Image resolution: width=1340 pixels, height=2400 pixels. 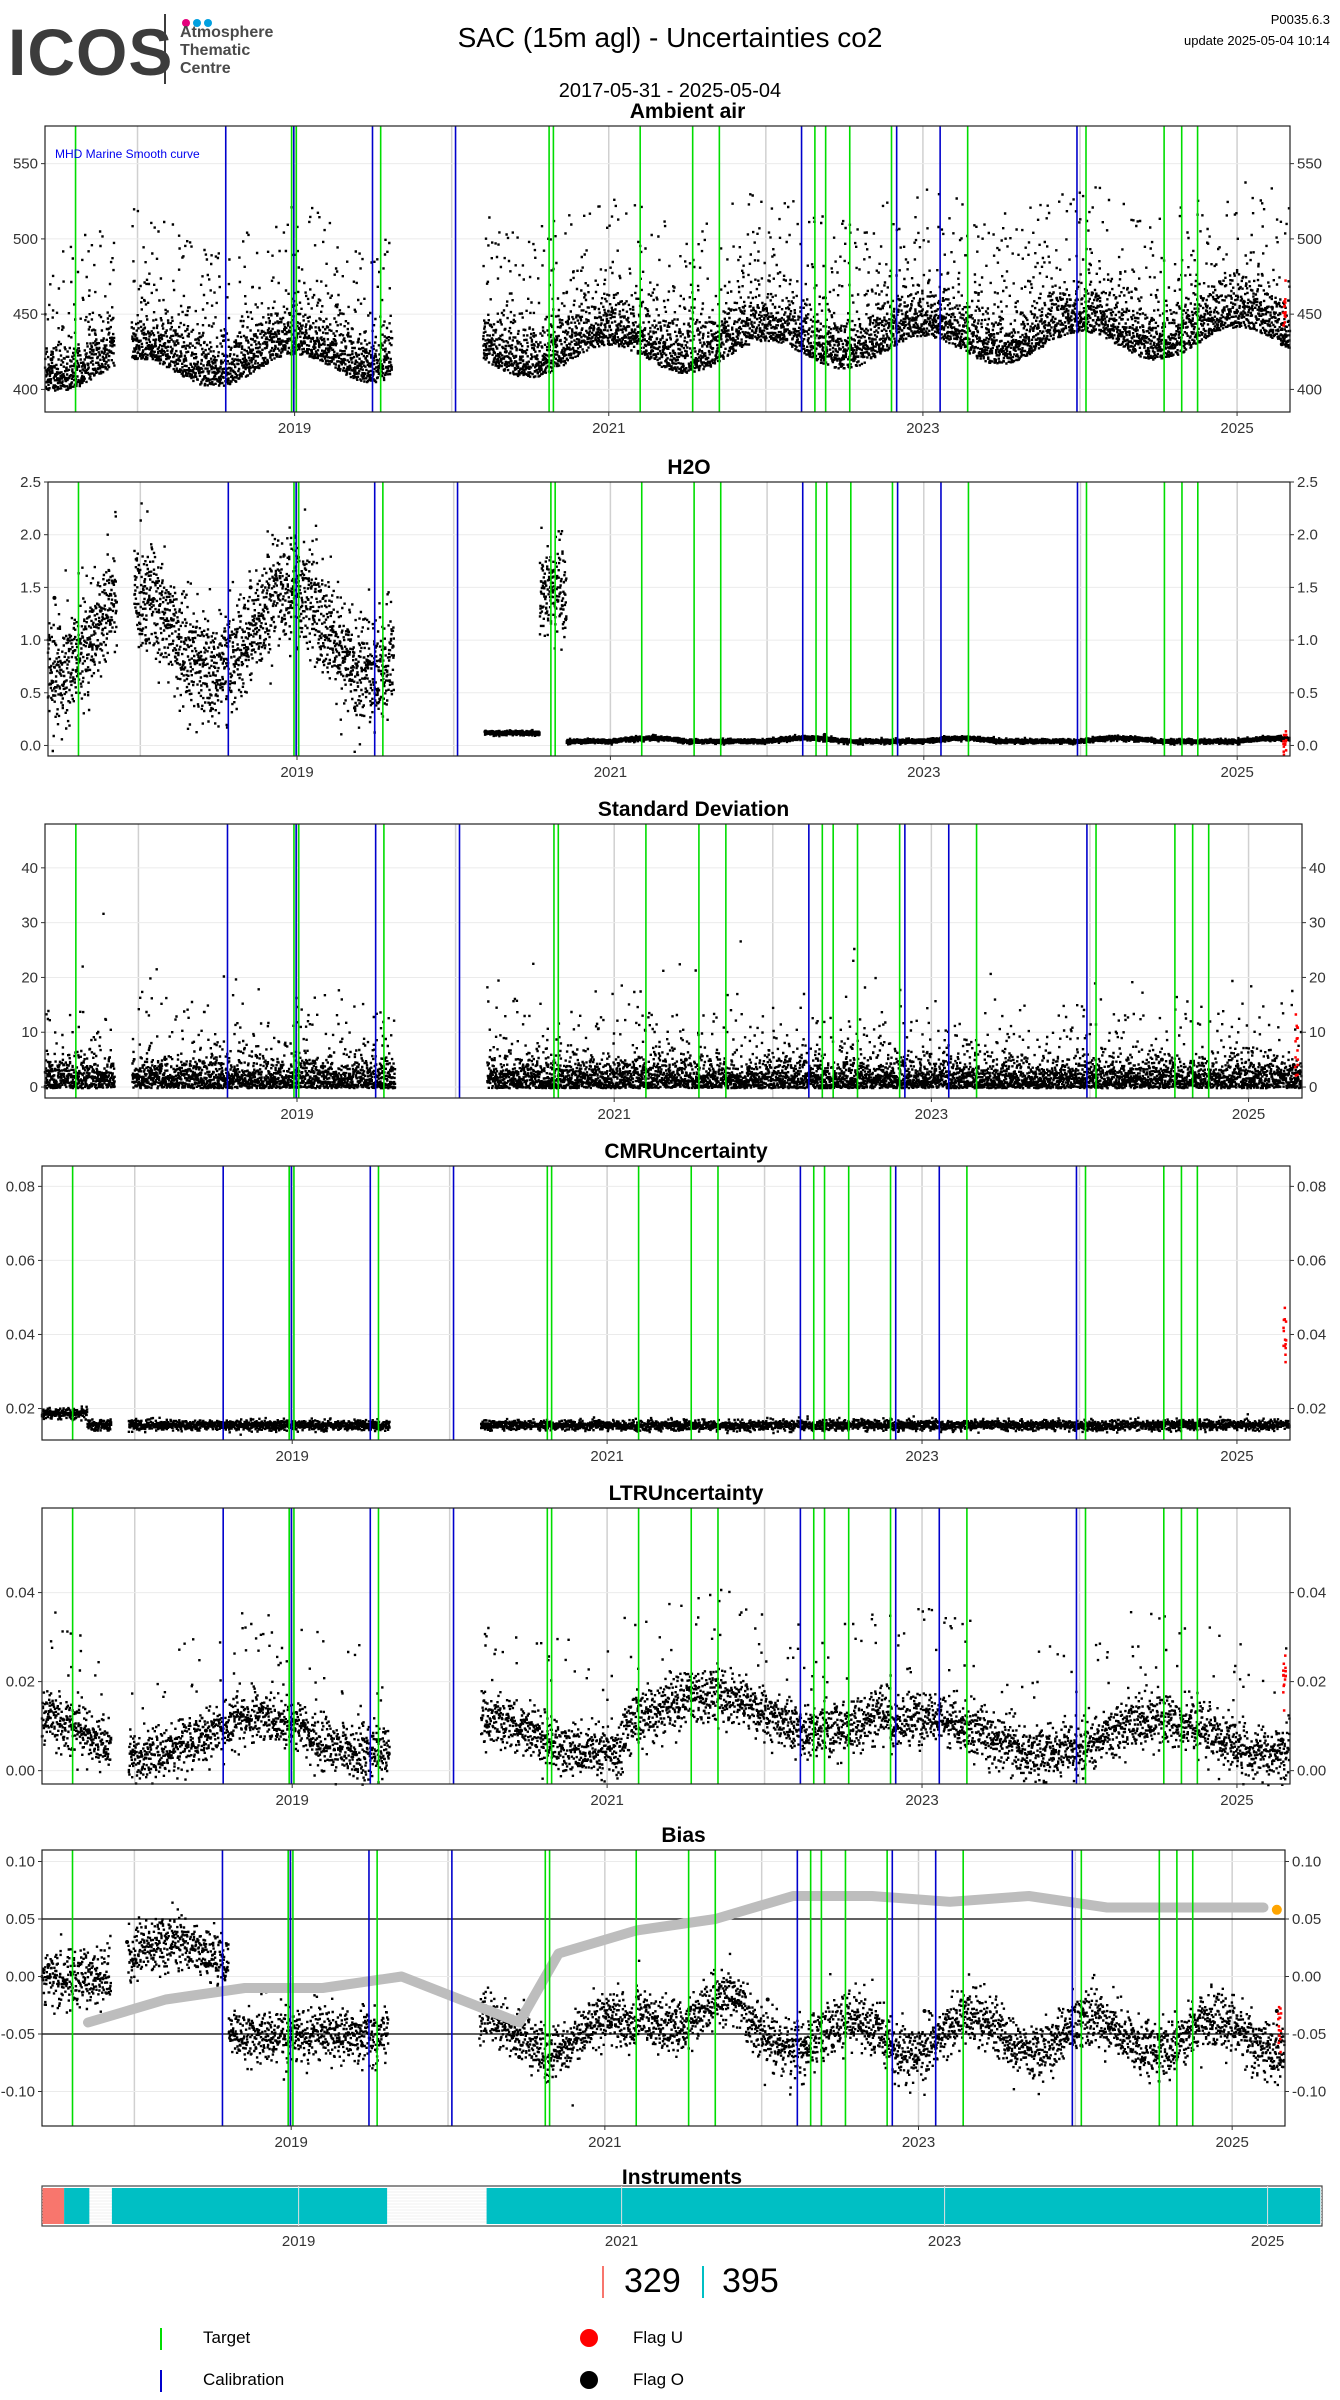 I want to click on y-tick-label: 2.0, so click(x=30, y=535).